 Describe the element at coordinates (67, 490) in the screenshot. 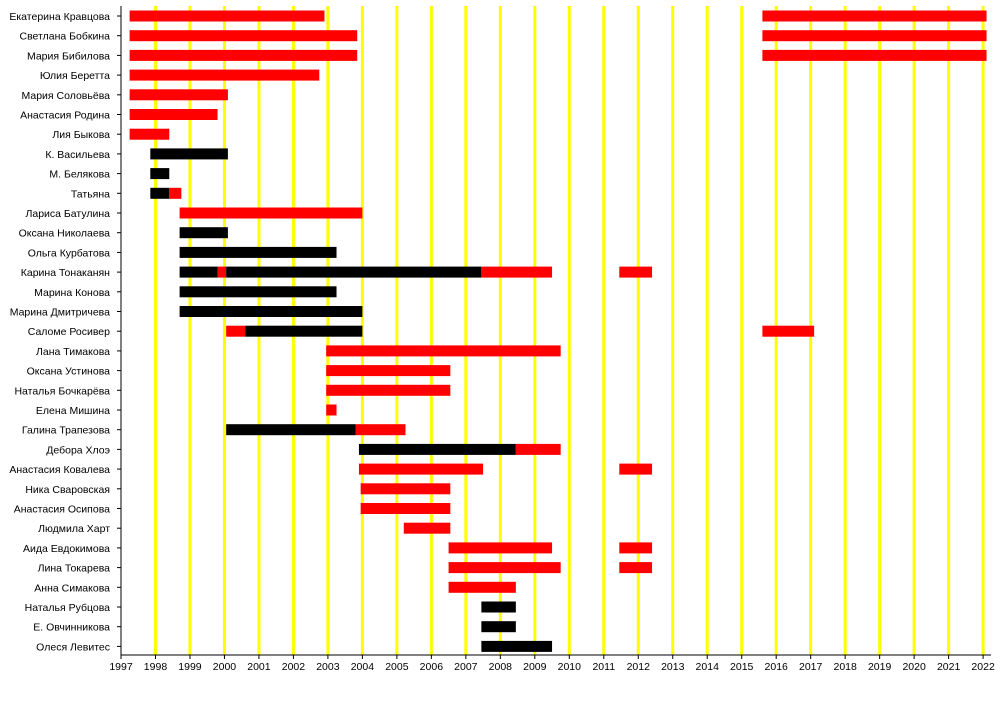

I see `member-name: Ника Сваровская` at that location.